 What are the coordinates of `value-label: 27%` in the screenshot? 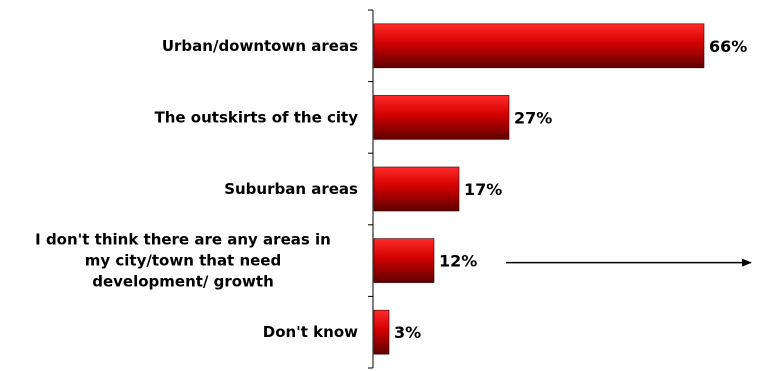 It's located at (533, 117).